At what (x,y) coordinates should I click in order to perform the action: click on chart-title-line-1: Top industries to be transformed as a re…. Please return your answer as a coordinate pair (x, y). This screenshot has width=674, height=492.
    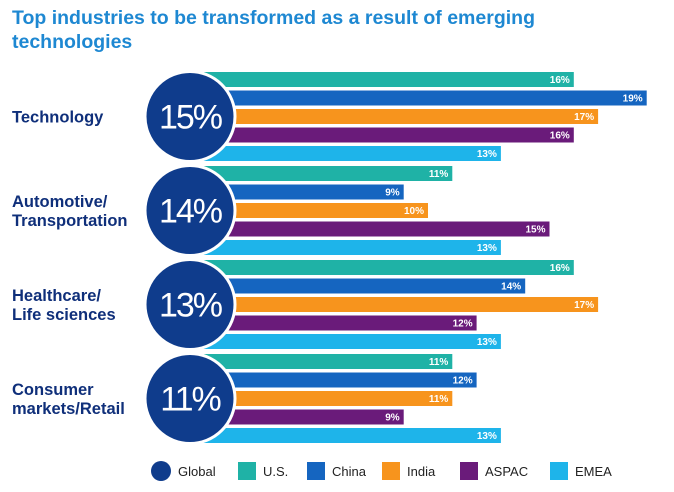
    Looking at the image, I should click on (273, 18).